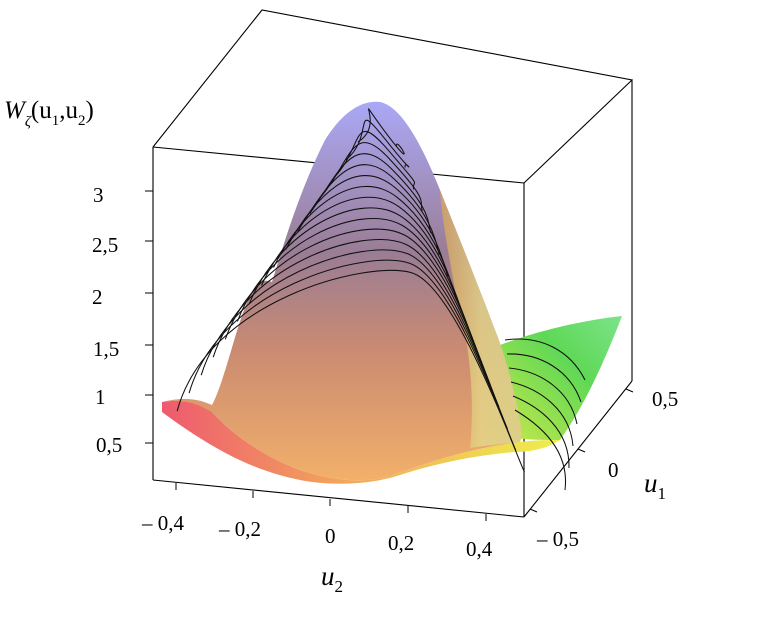 The width and height of the screenshot is (783, 627). What do you see at coordinates (479, 549) in the screenshot?
I see `x-tick-label-5: 0,4` at bounding box center [479, 549].